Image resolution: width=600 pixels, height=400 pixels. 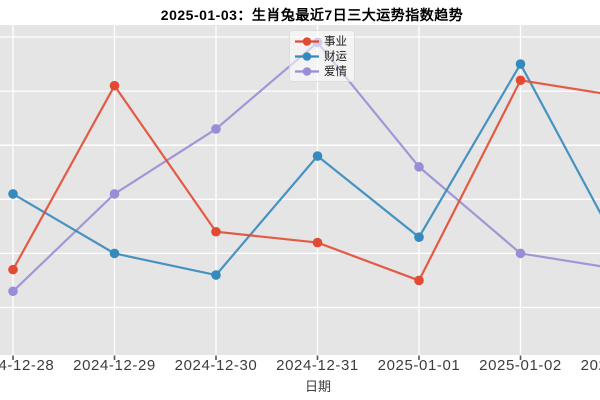 I want to click on x-tick-label: 2025-01-02, so click(x=520, y=365).